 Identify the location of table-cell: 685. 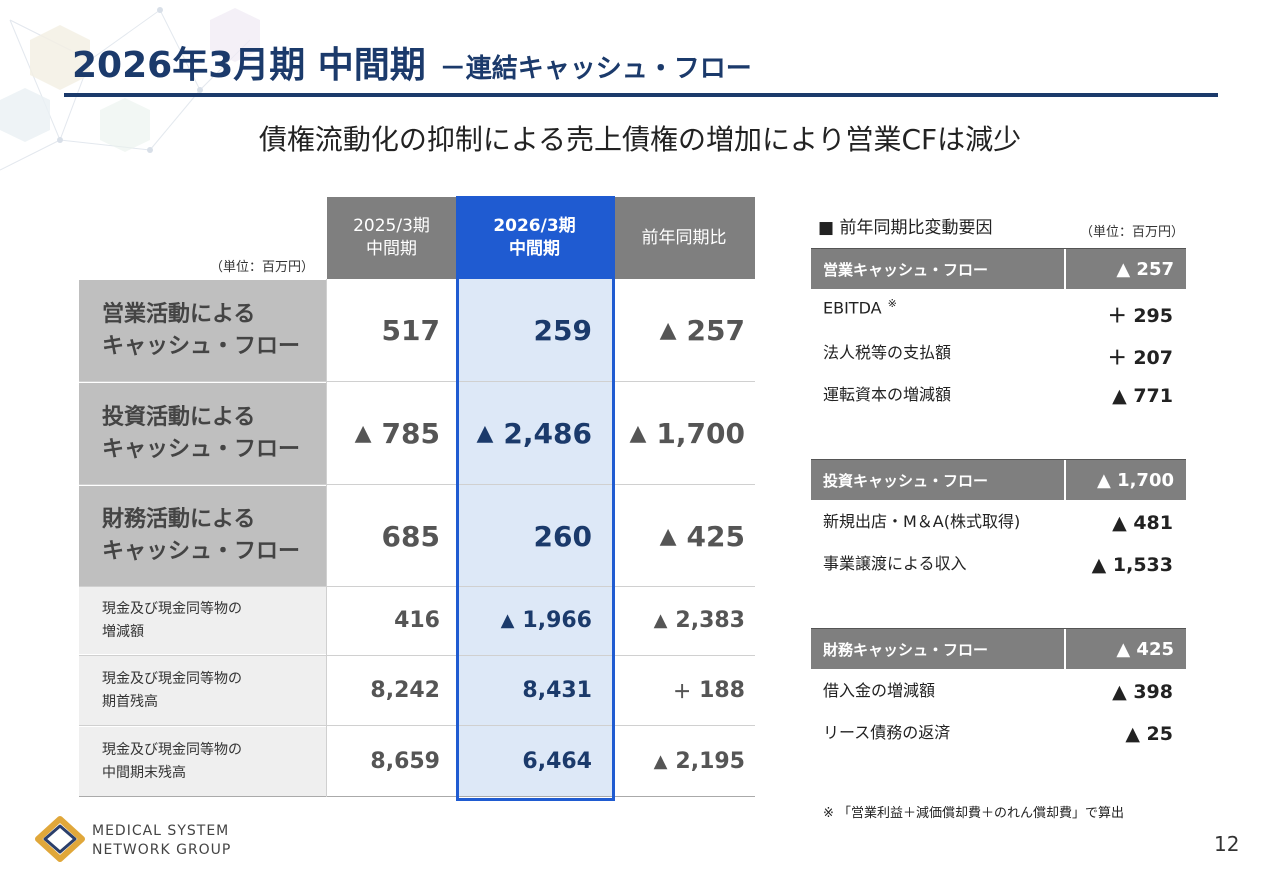
(410, 536).